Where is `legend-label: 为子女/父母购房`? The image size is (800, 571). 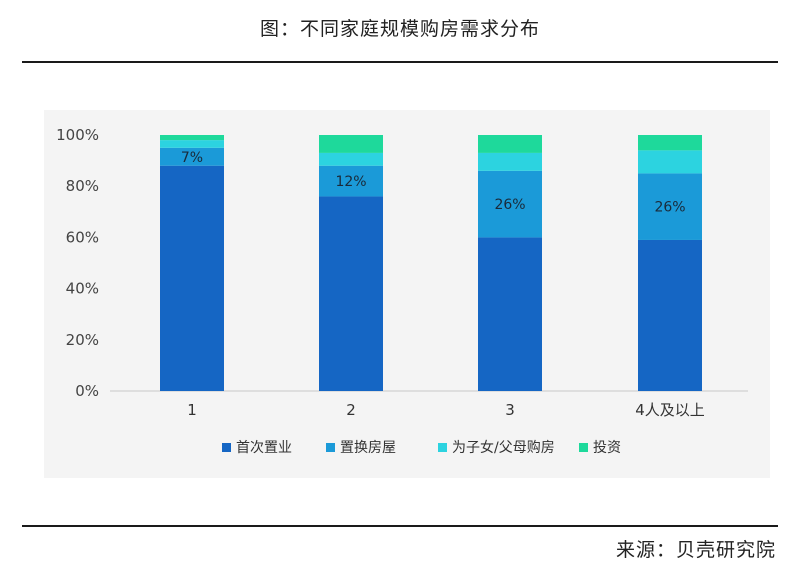 legend-label: 为子女/父母购房 is located at coordinates (503, 447).